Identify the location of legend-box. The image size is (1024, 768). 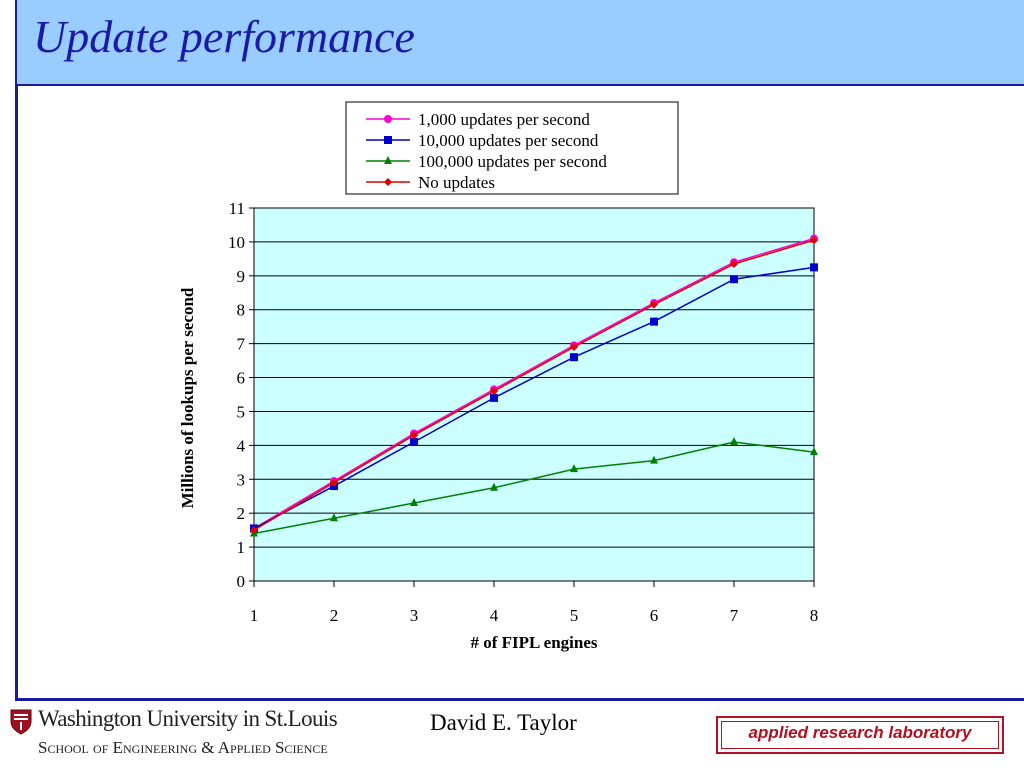
(512, 148).